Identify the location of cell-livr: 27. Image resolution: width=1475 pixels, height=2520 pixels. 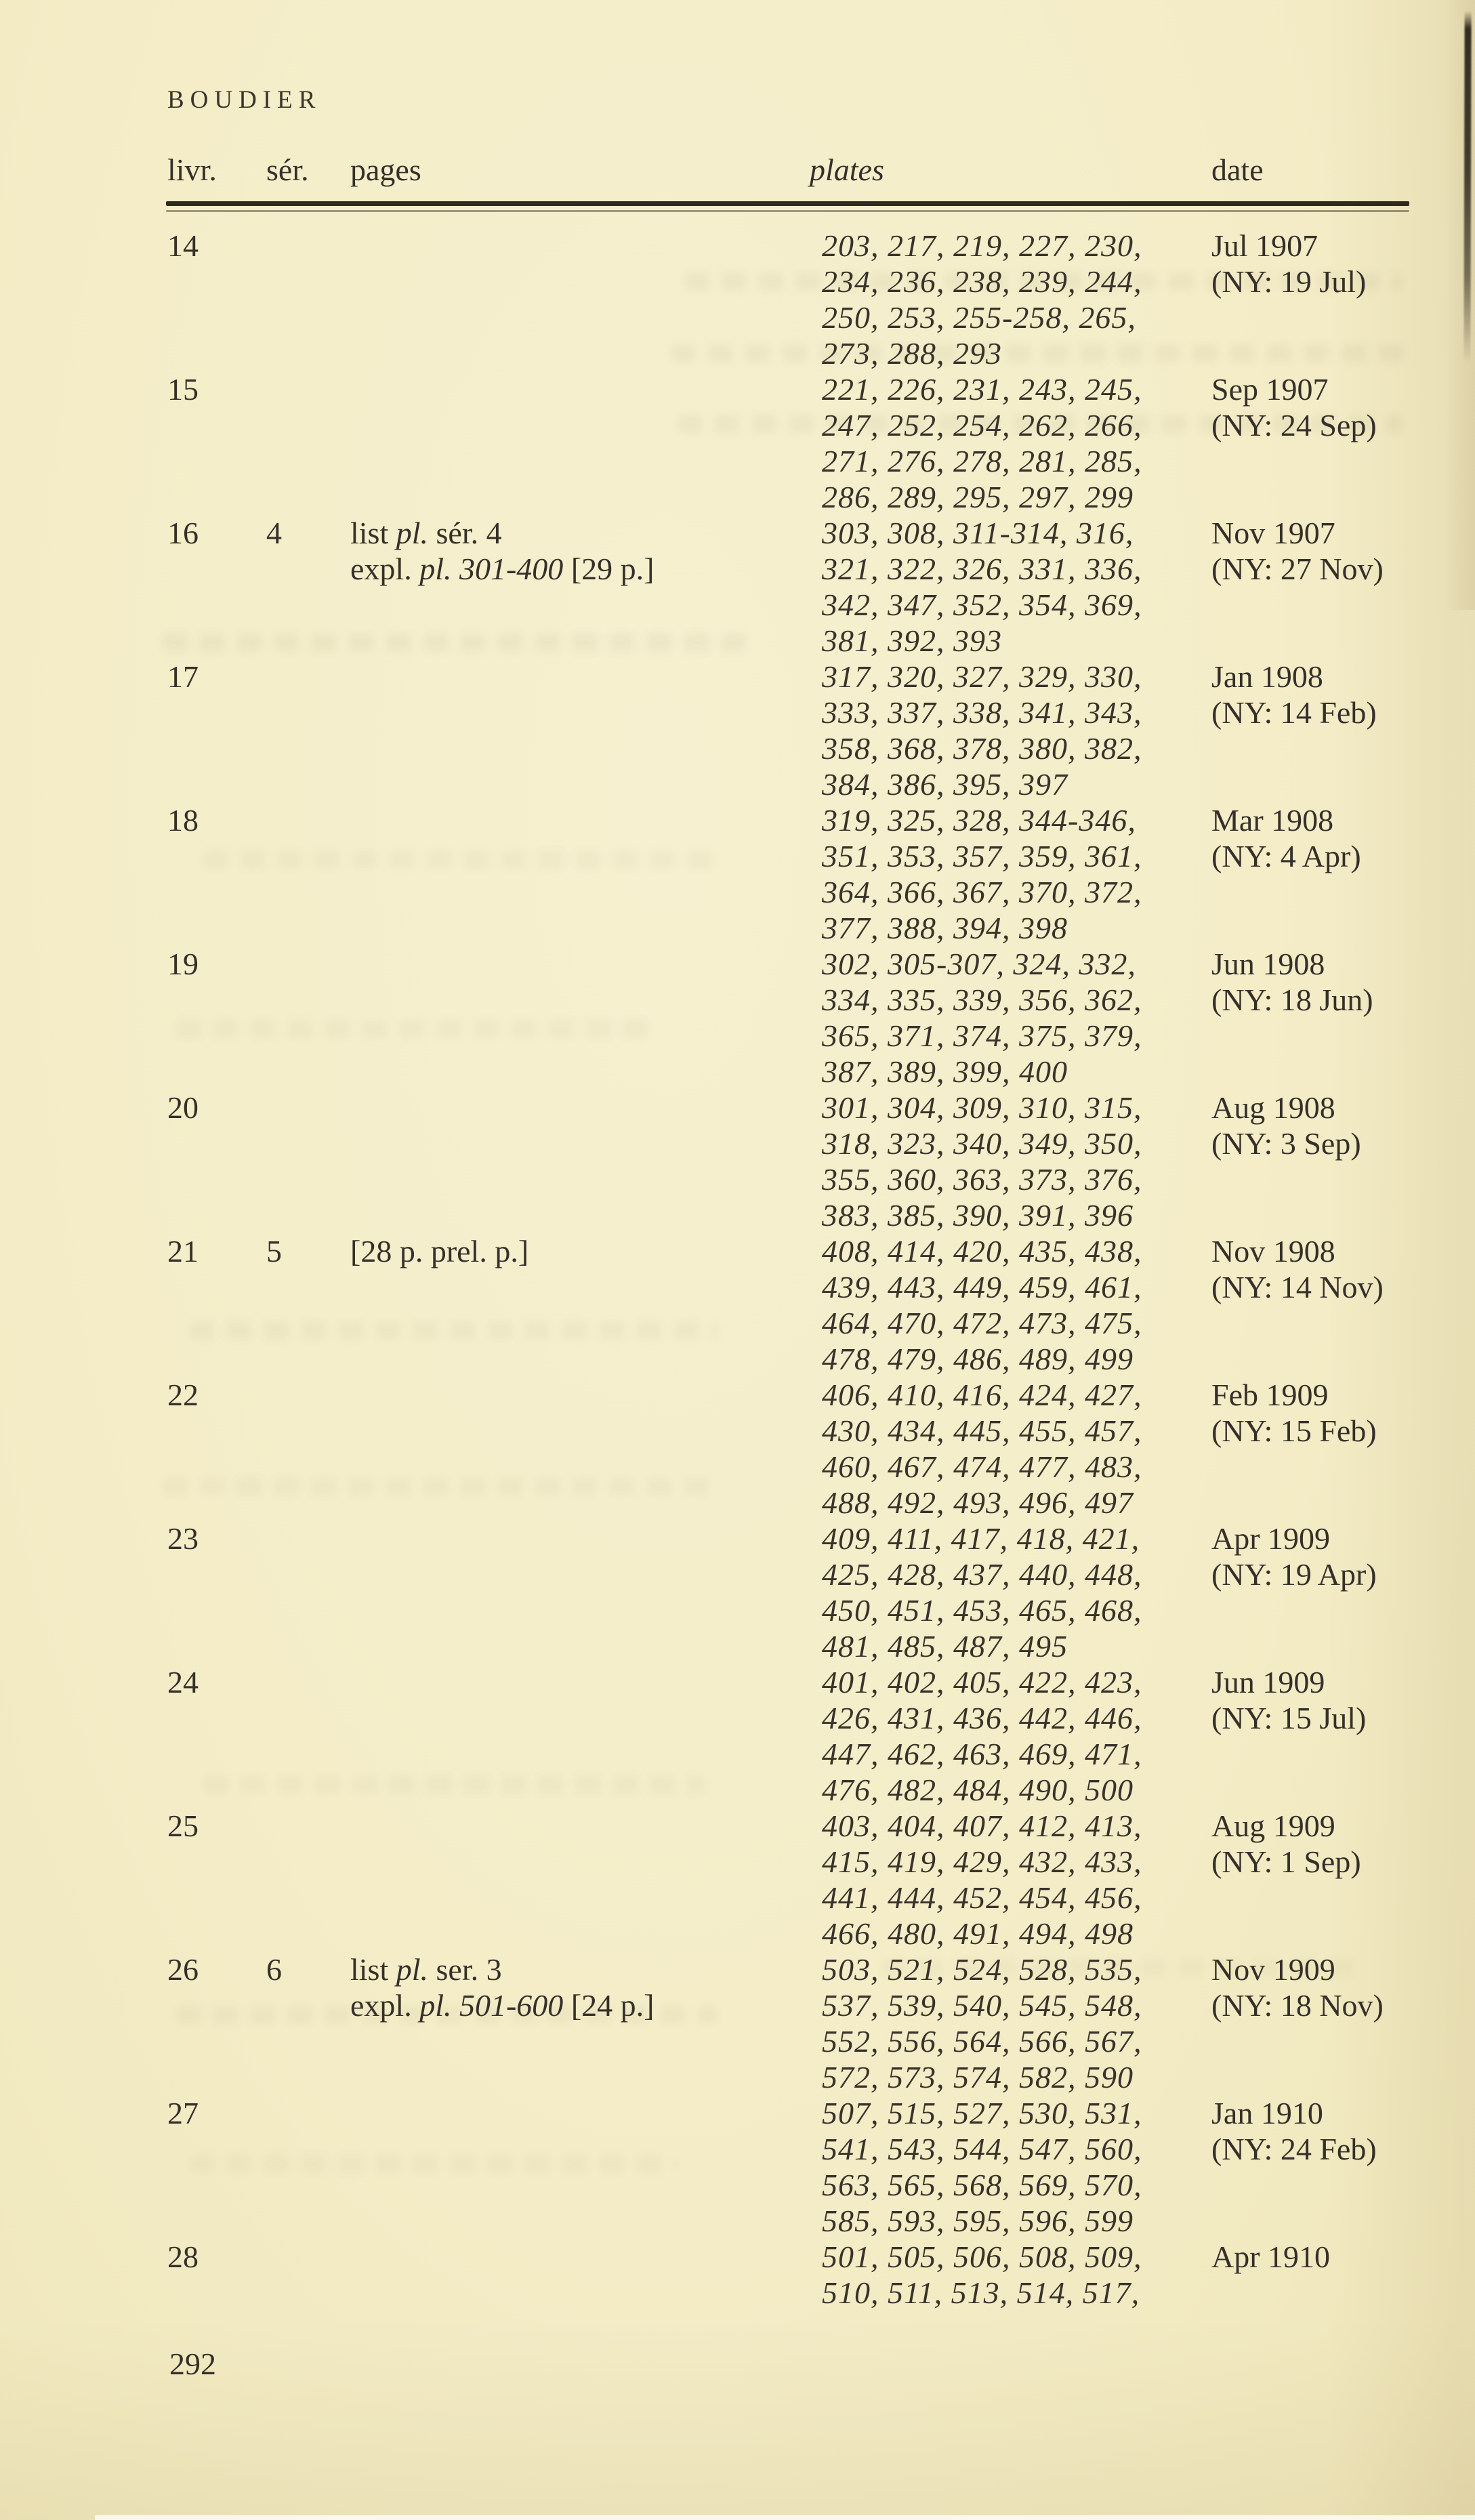
(183, 2113).